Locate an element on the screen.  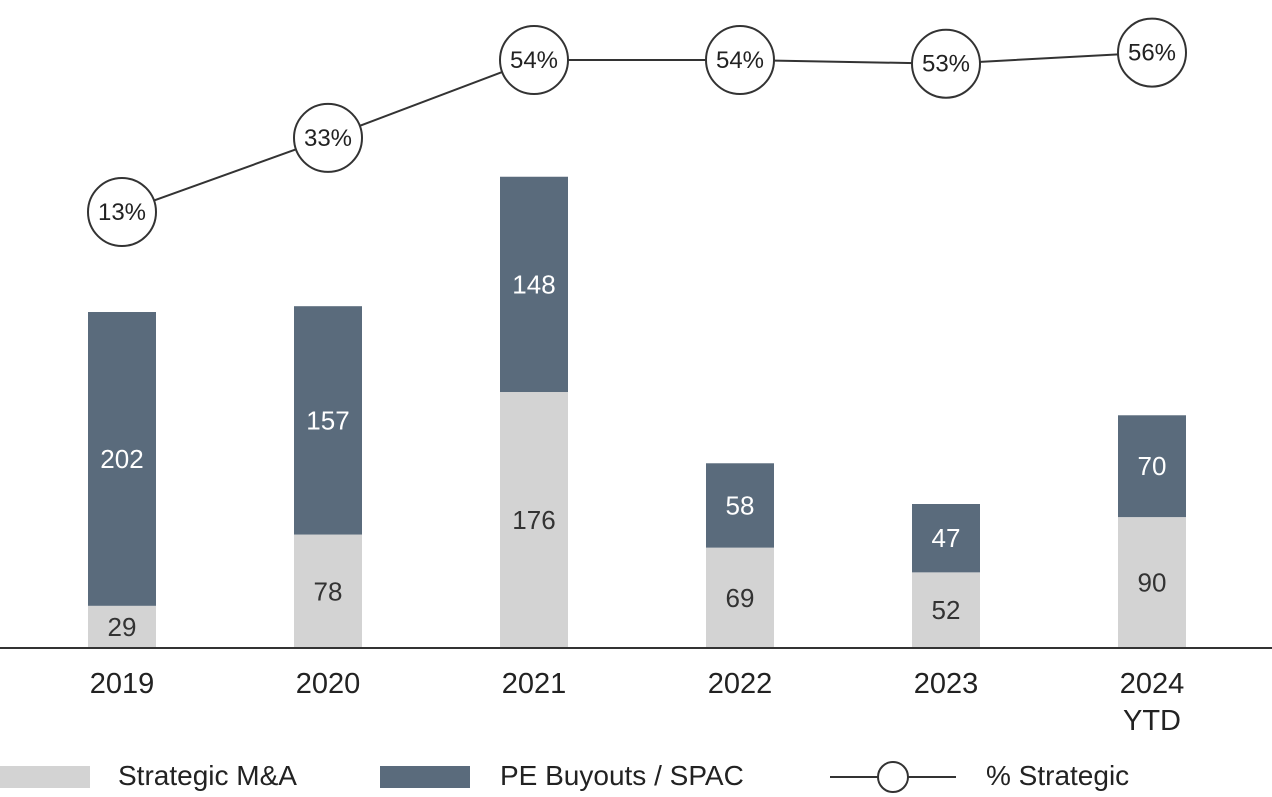
data-label-strategic-ma: 52 is located at coordinates (946, 610).